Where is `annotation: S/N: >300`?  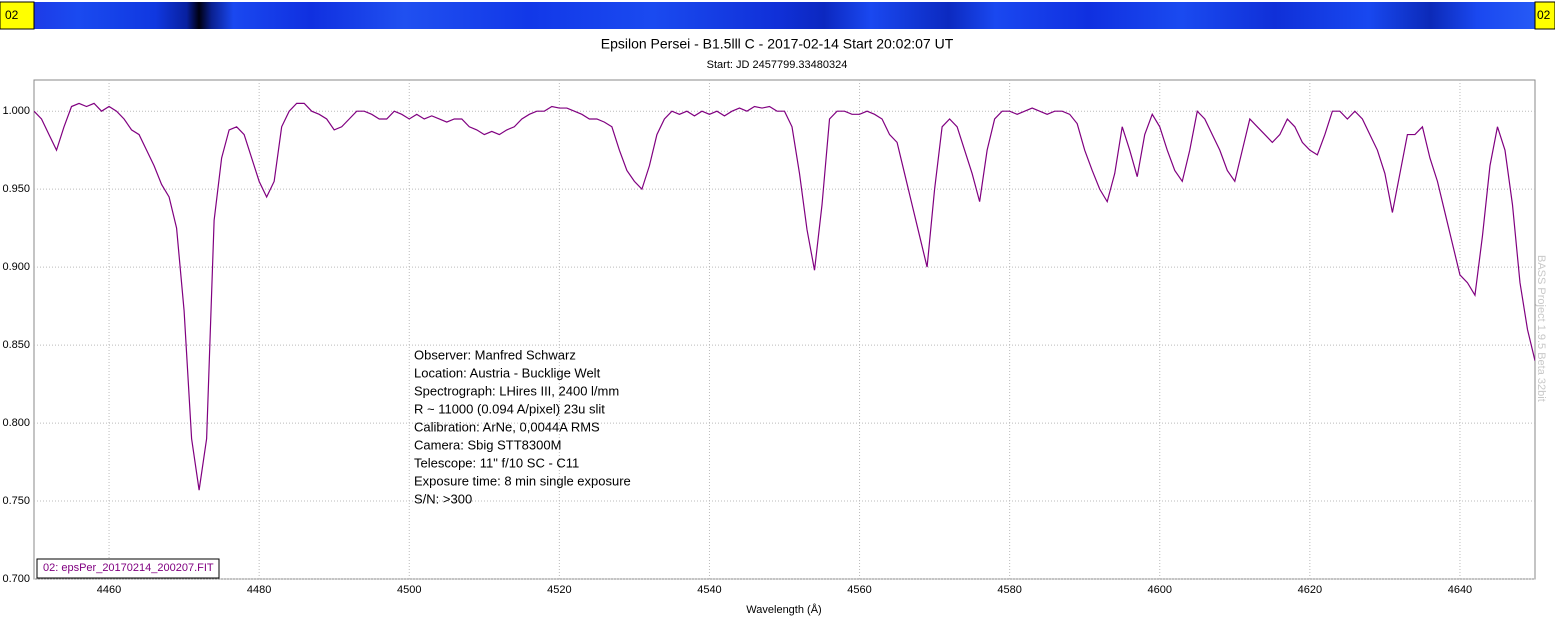 annotation: S/N: >300 is located at coordinates (443, 498).